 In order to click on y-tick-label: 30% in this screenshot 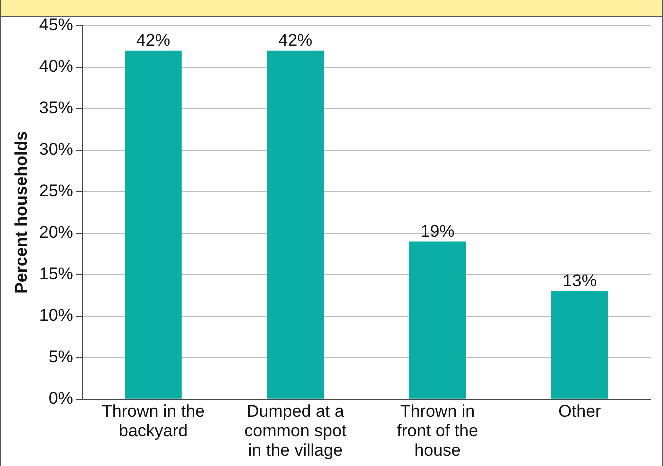, I will do `click(56, 150)`.